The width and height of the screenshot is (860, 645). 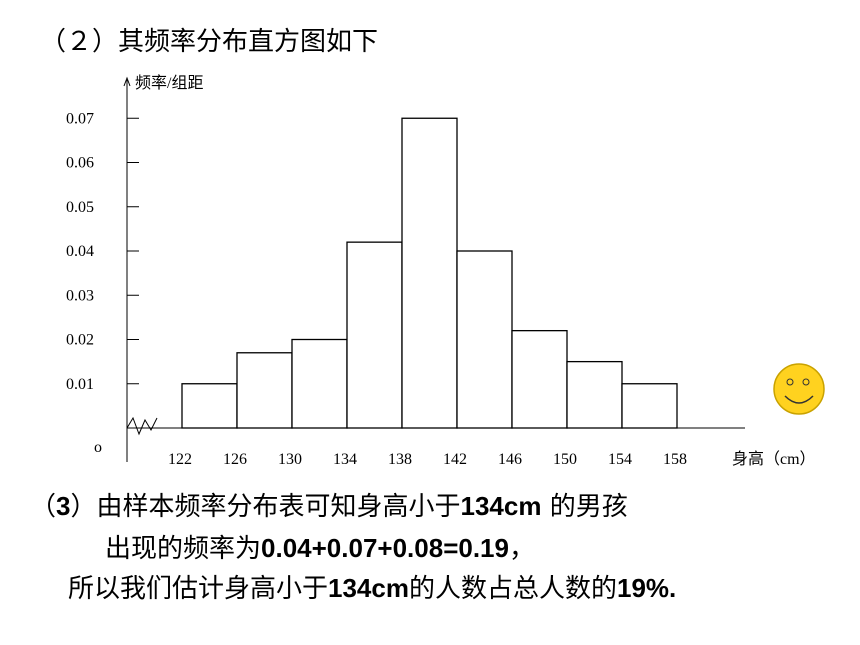 What do you see at coordinates (265, 507) in the screenshot?
I see `conclusion-text: ）由样本频率分布表可知身高小于` at bounding box center [265, 507].